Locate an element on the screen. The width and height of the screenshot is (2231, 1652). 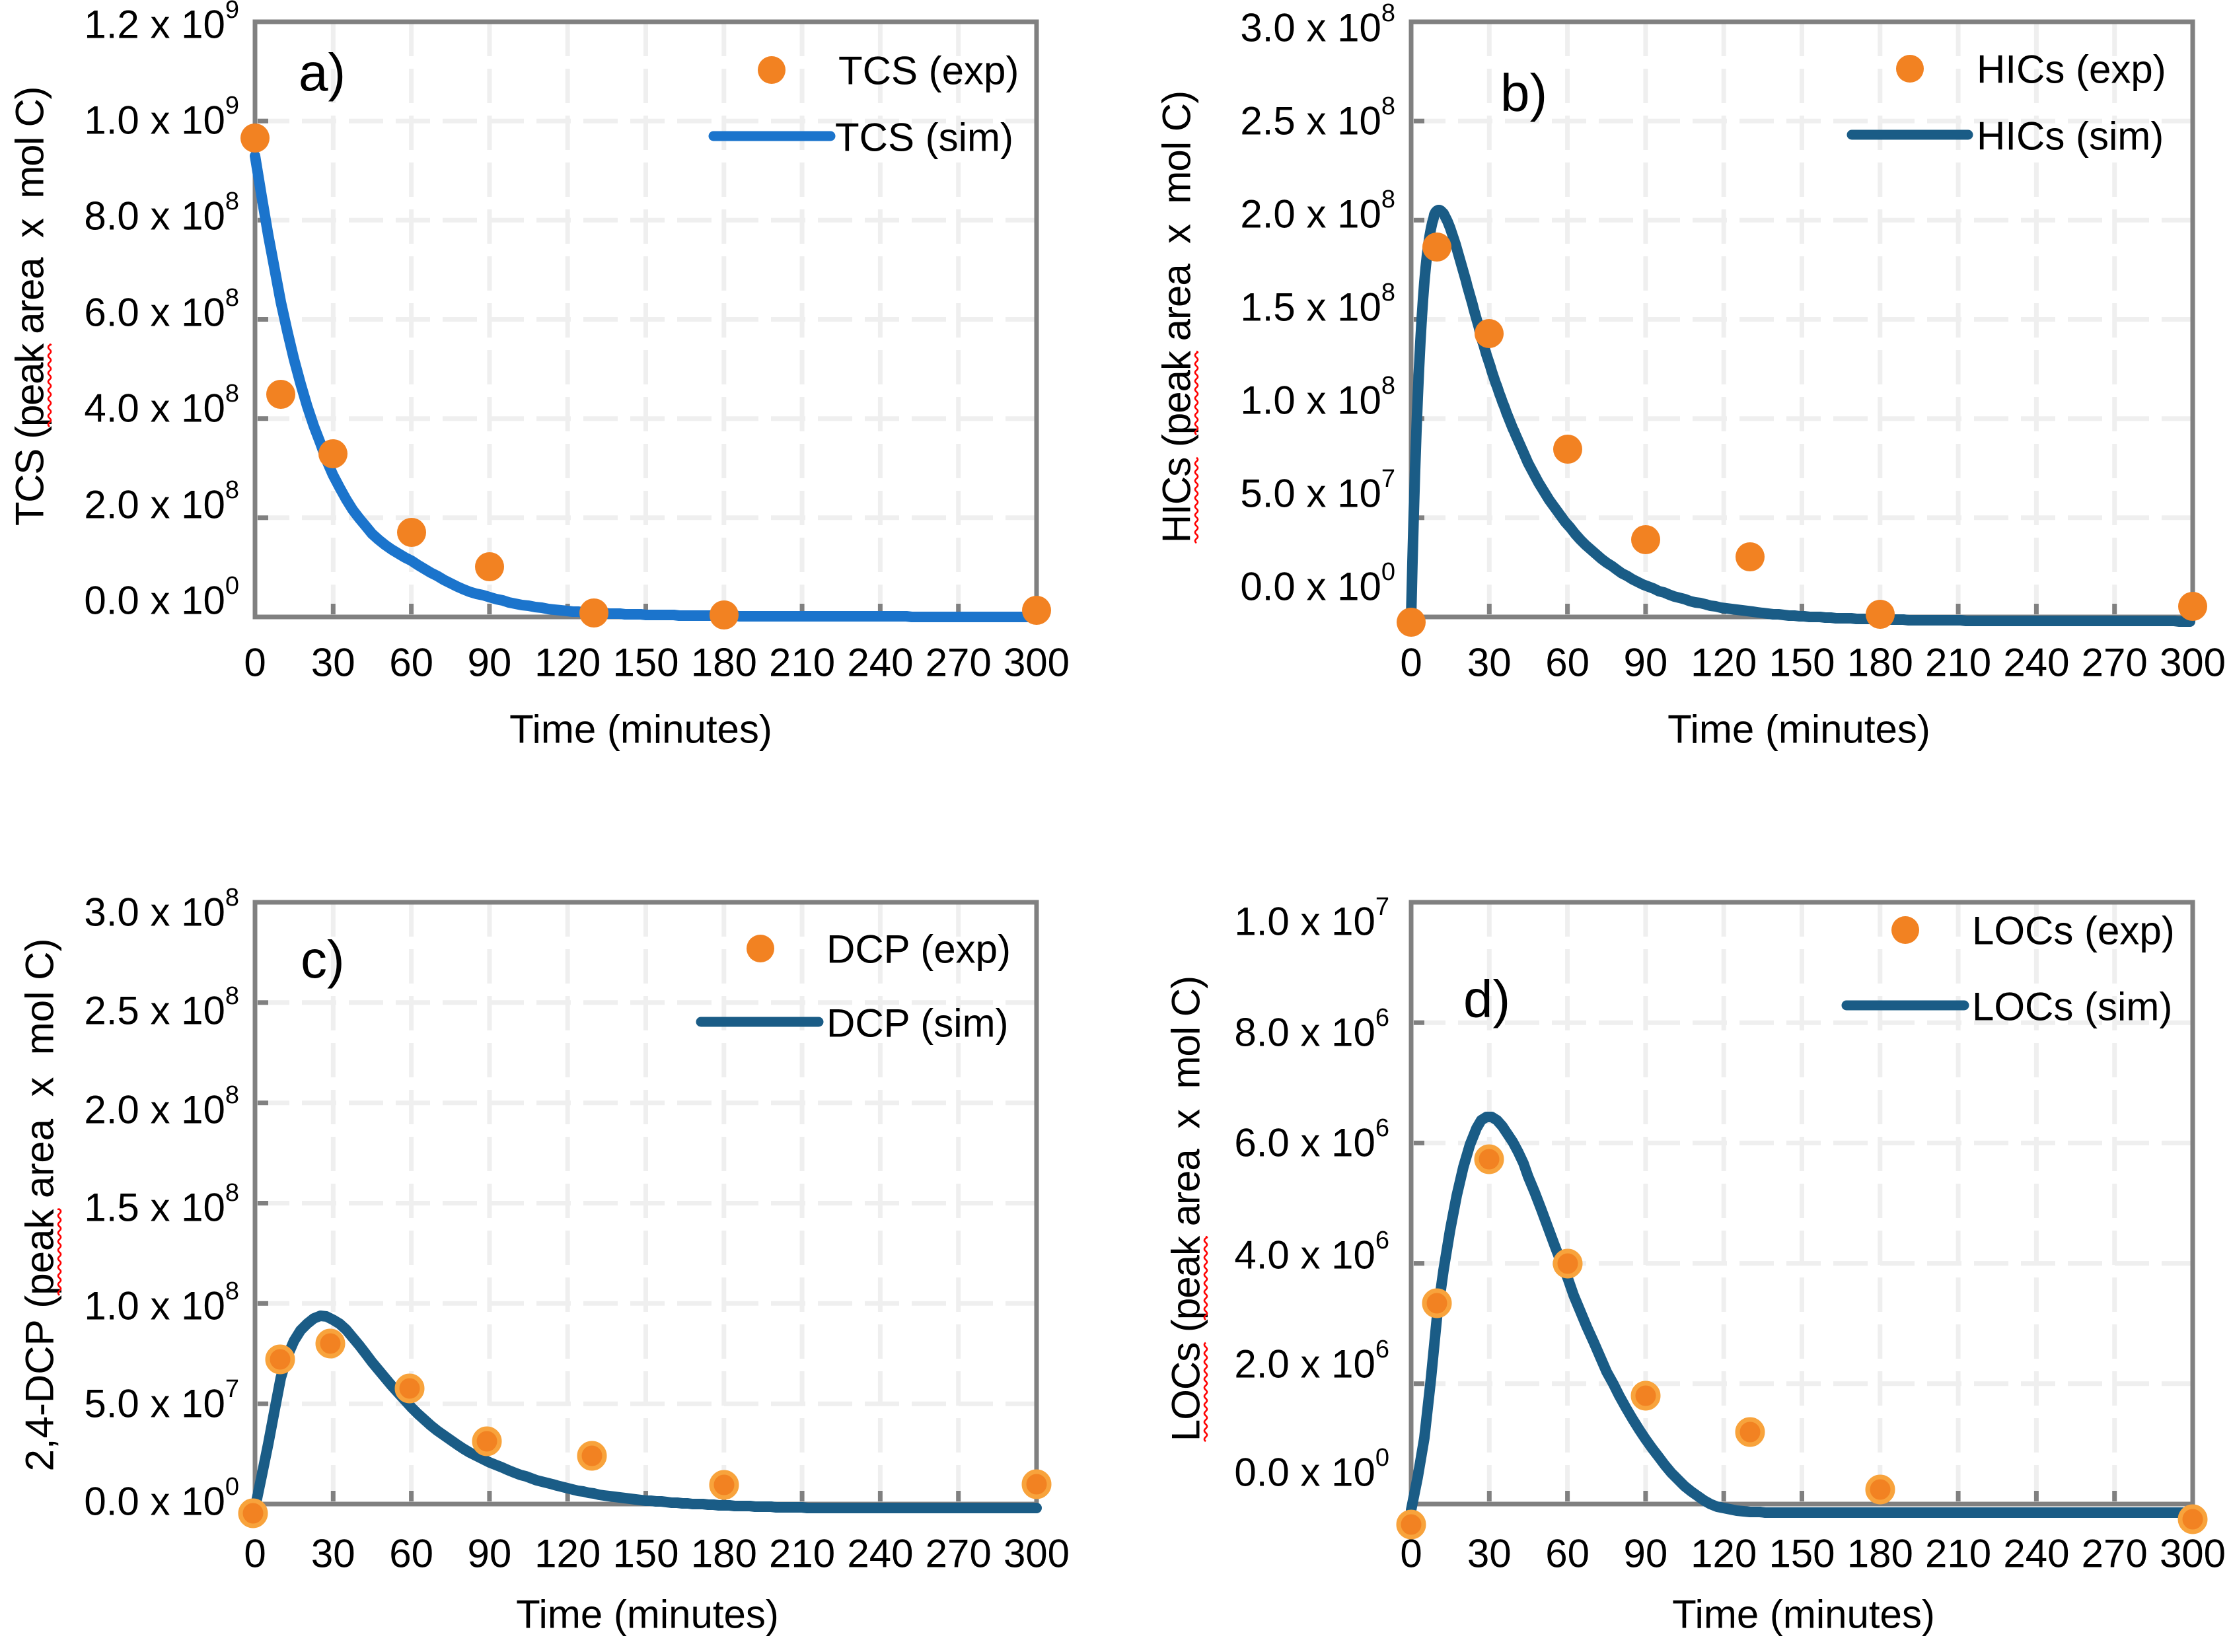
svg-text: 8.0 x 10⁶ is located at coordinates (1312, 1029).